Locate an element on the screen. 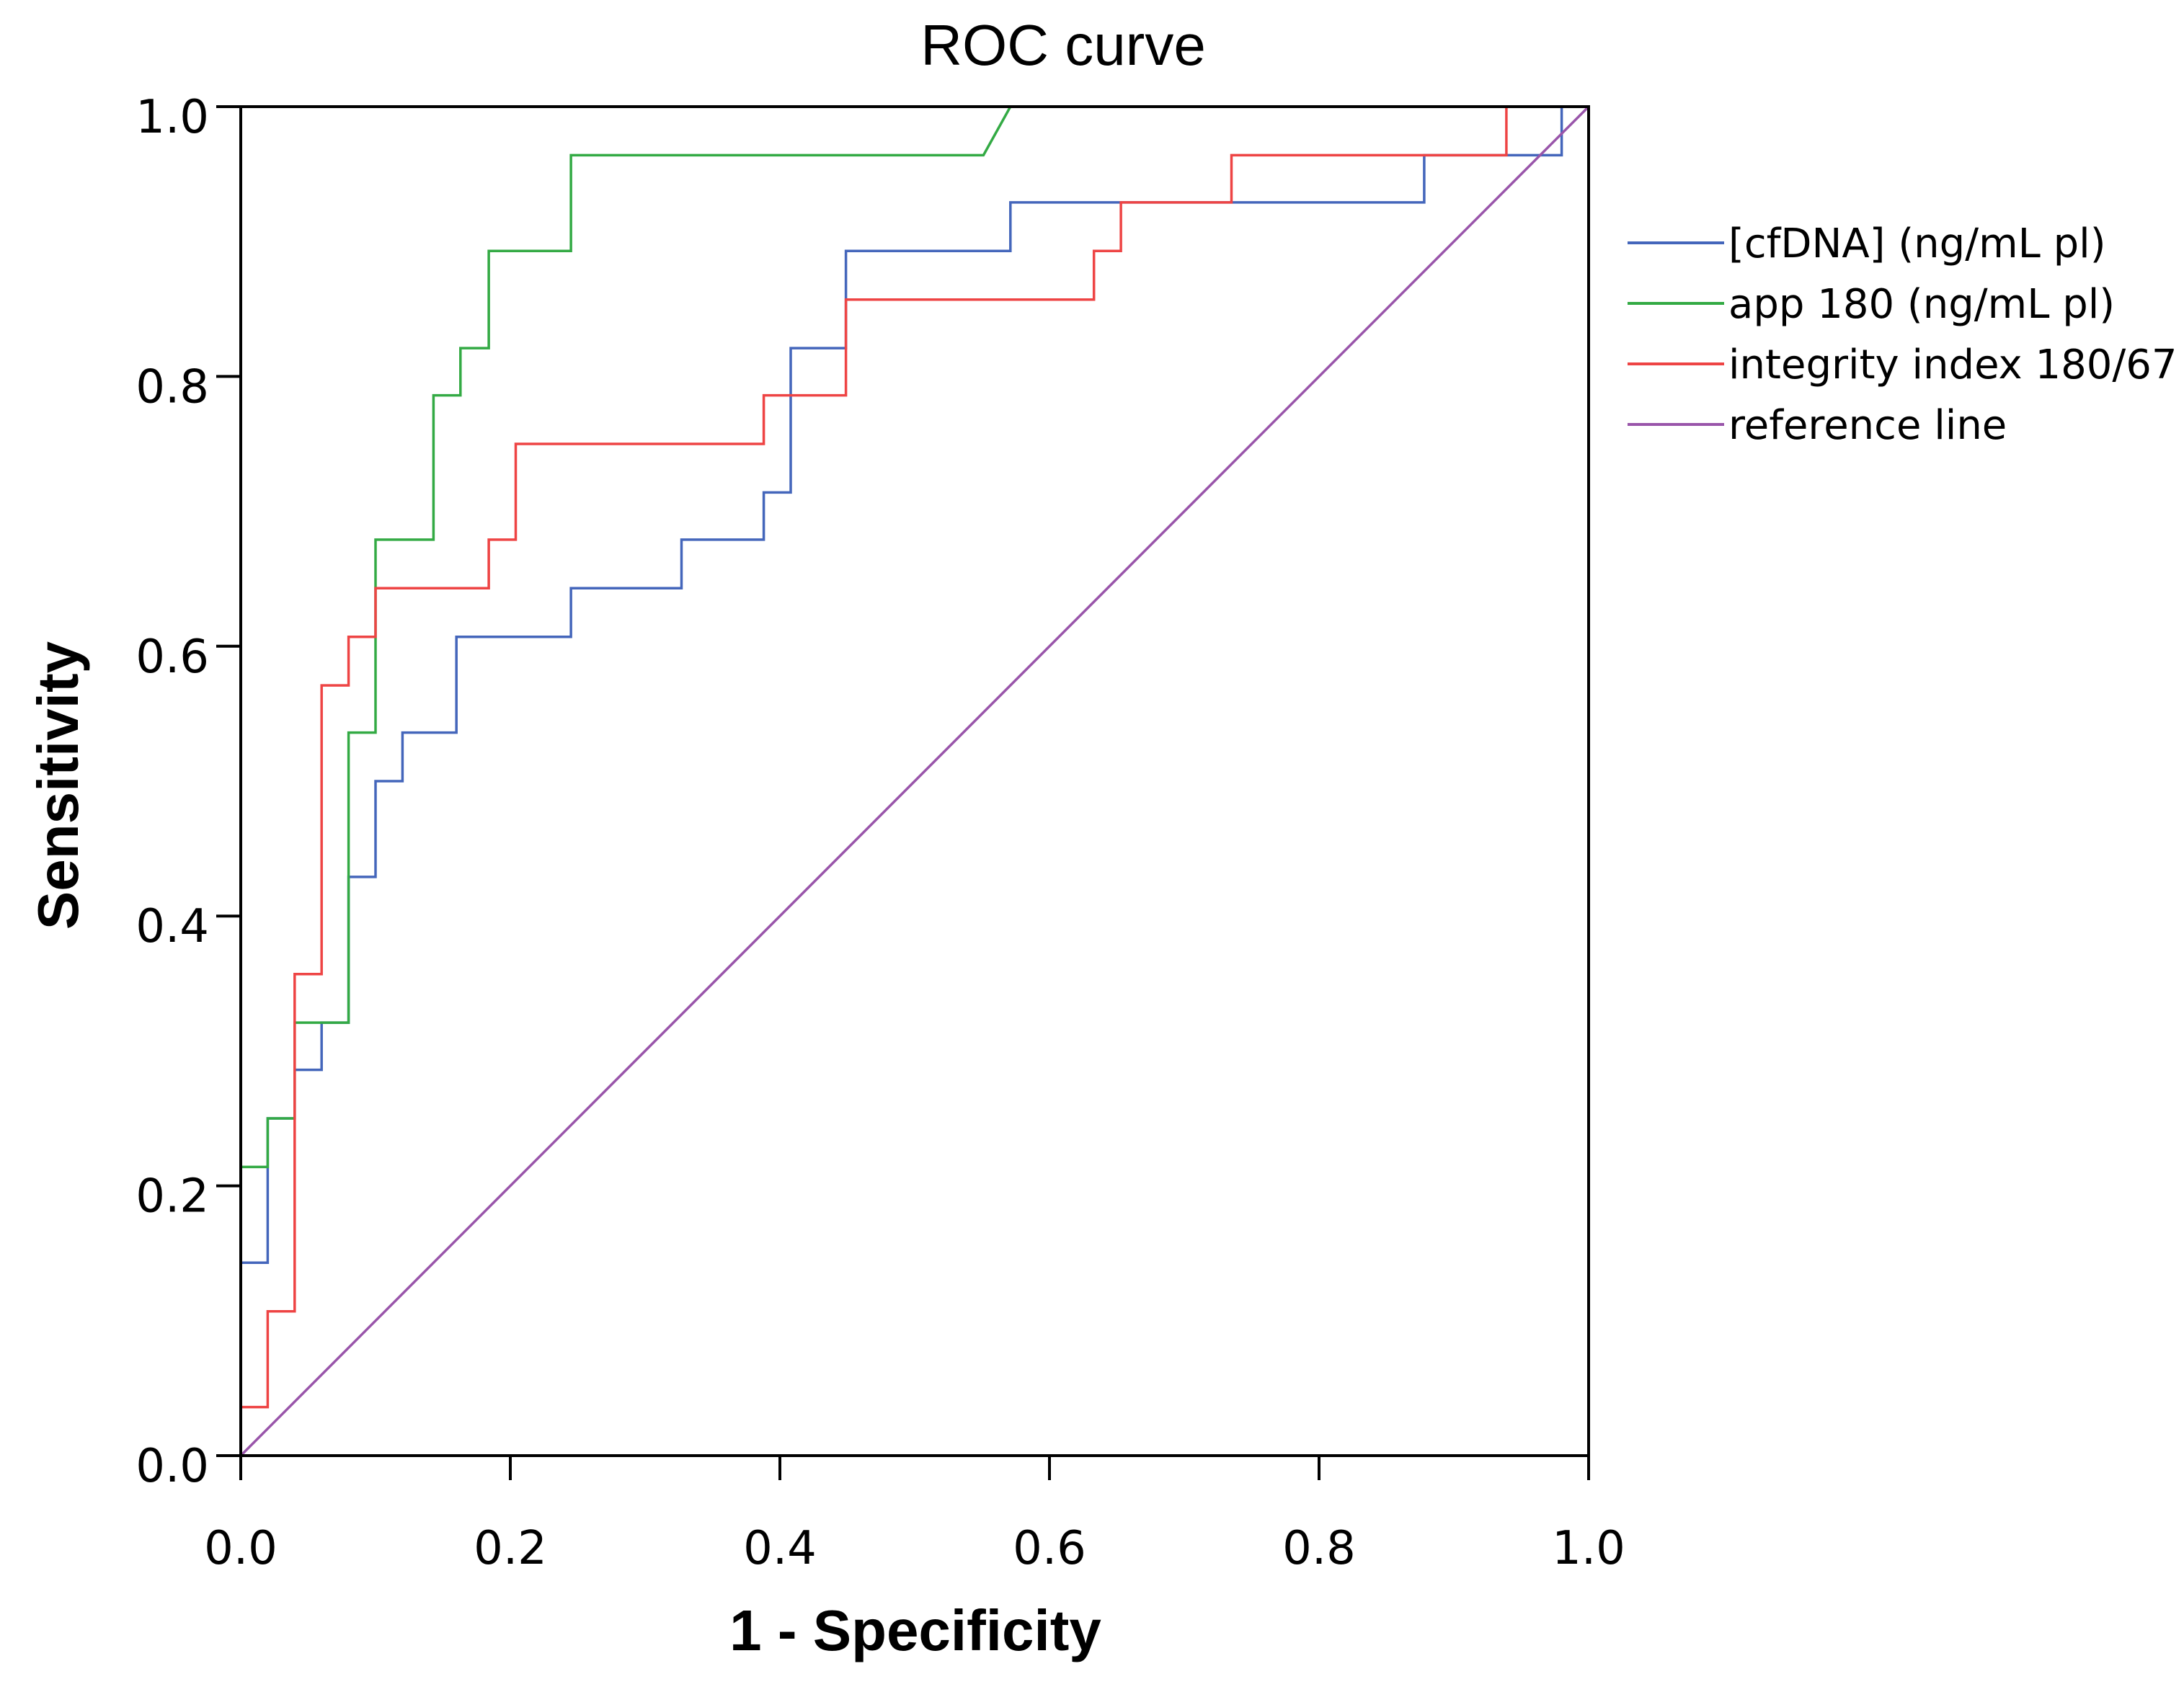  x-tick-label: 0.2 is located at coordinates (510, 1548).